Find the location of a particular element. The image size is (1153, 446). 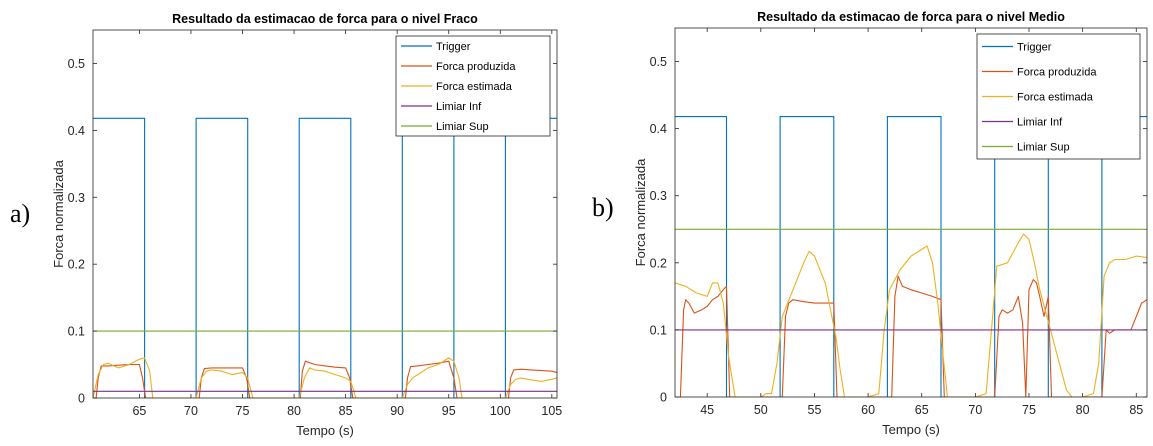

x-tick-label: 105 is located at coordinates (551, 411).